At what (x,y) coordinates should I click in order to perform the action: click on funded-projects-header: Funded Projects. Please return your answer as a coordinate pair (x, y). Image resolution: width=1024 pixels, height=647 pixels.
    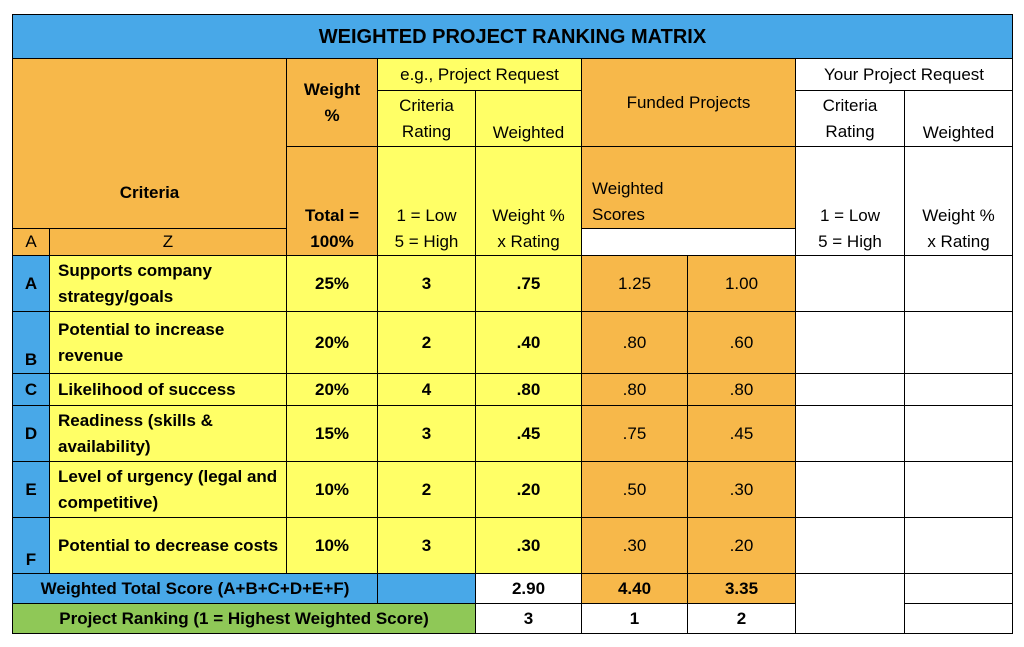
    Looking at the image, I should click on (688, 102).